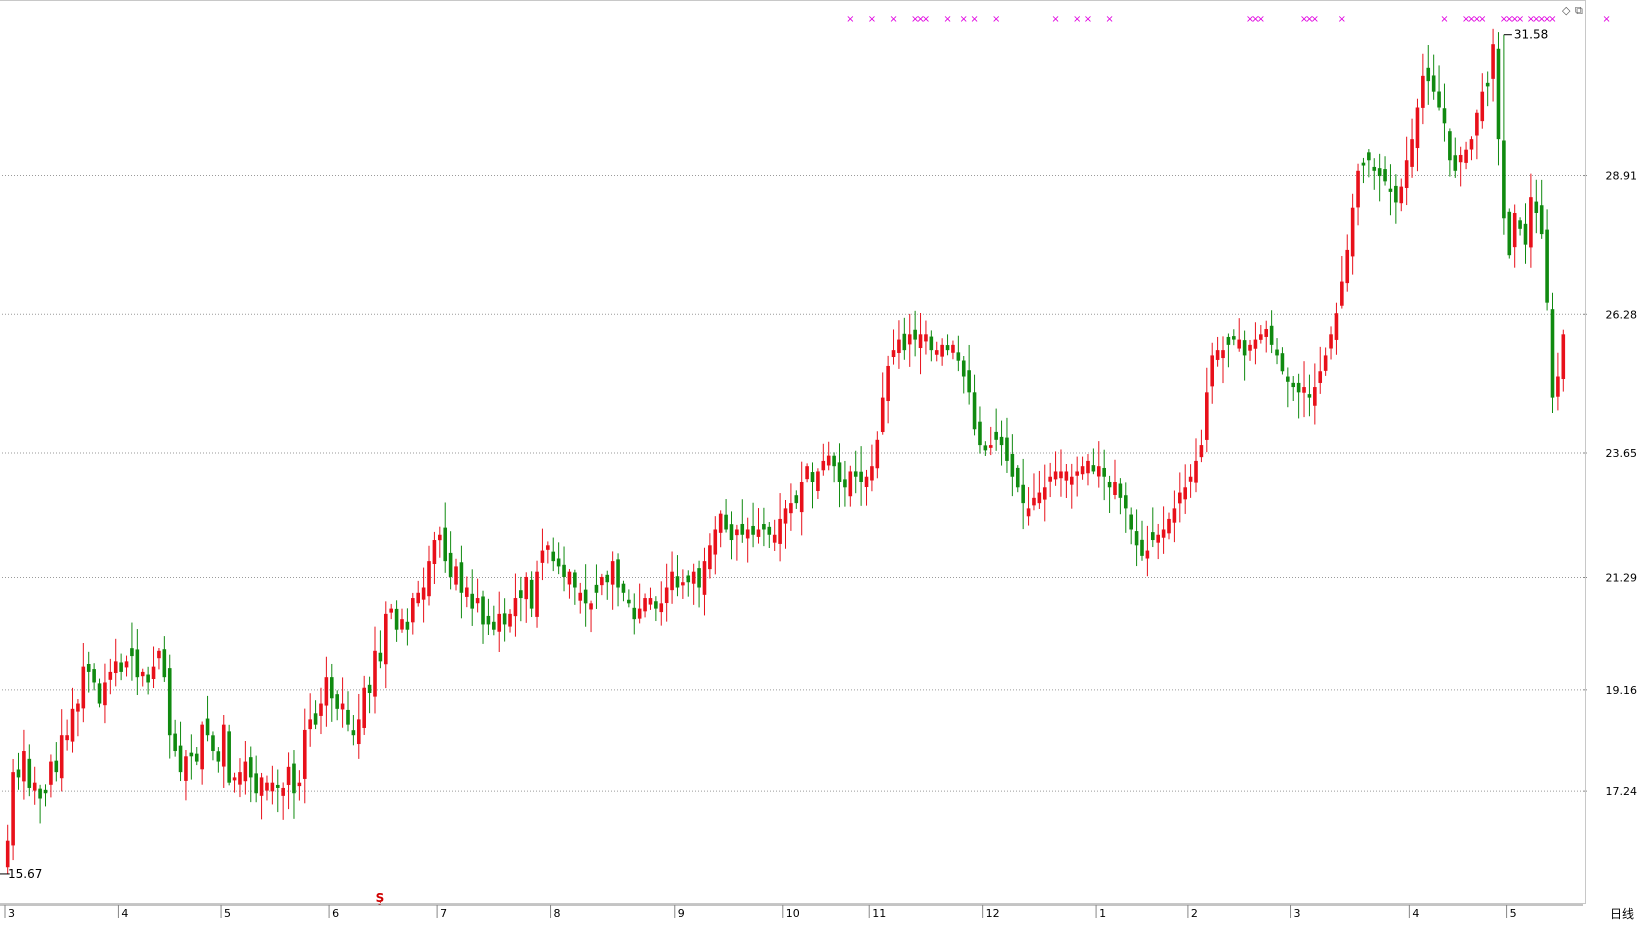 This screenshot has width=1642, height=925. What do you see at coordinates (1579, 10) in the screenshot?
I see `restore-window-icon: ⧉` at bounding box center [1579, 10].